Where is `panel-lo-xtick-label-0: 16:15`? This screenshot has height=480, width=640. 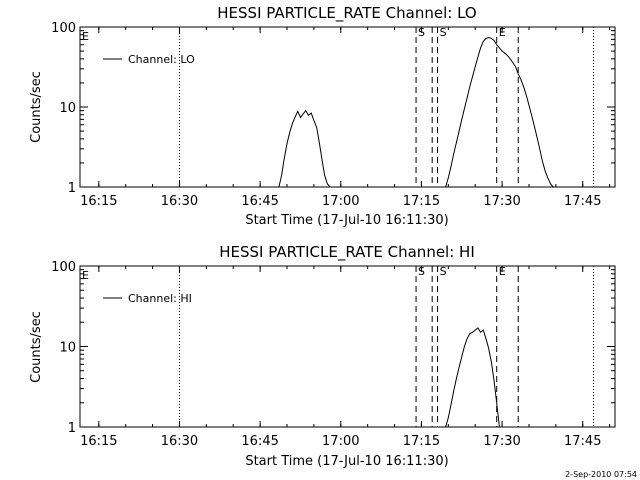 panel-lo-xtick-label-0: 16:15 is located at coordinates (98, 201).